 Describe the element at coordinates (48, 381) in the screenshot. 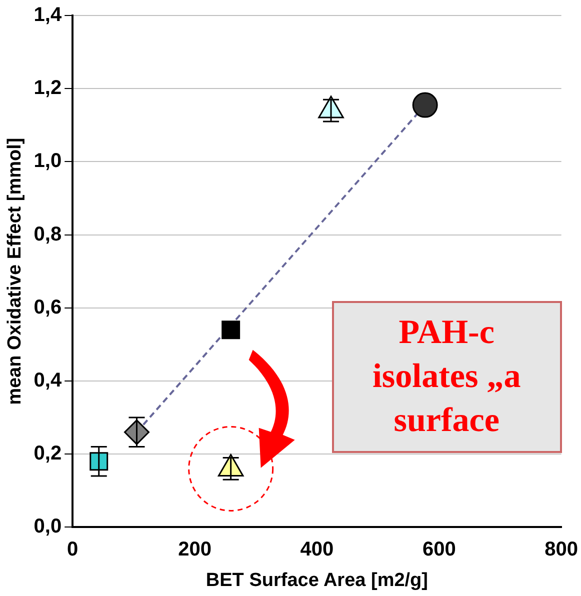

I see `y-tick-label: 0,4` at that location.